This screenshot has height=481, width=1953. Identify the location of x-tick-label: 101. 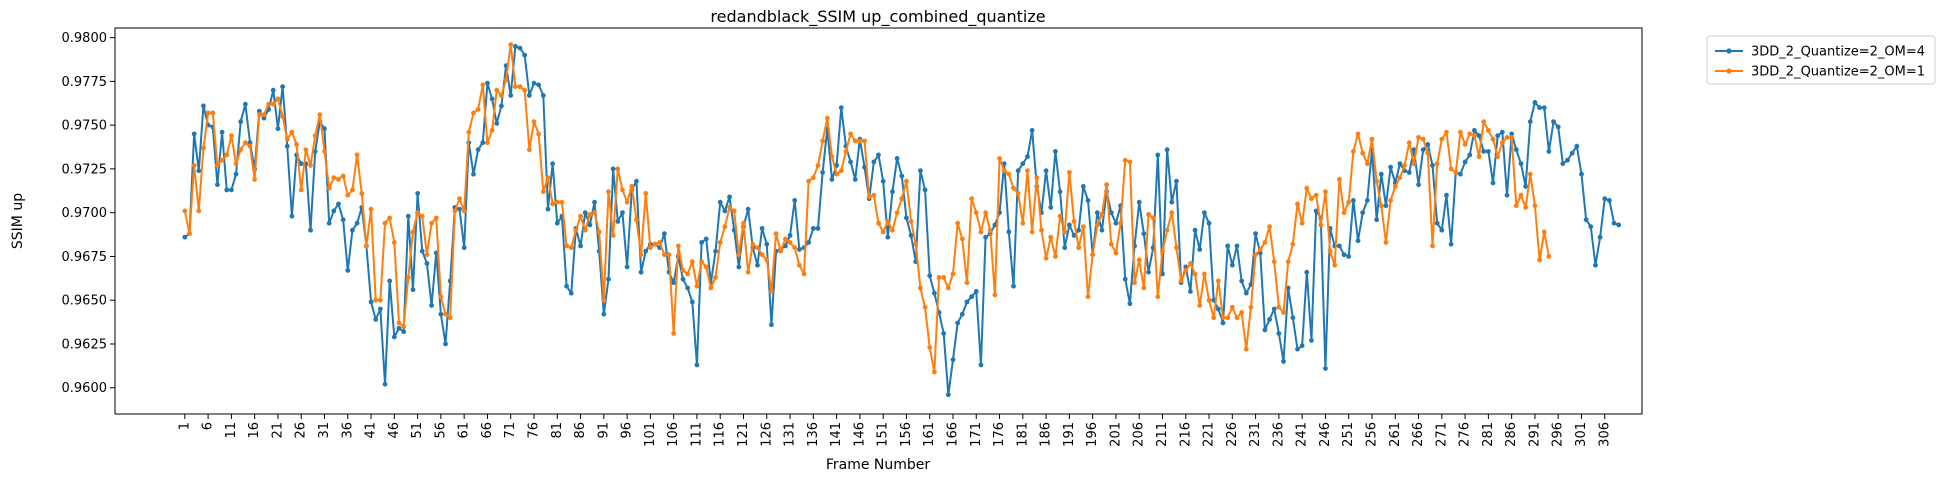
(650, 434).